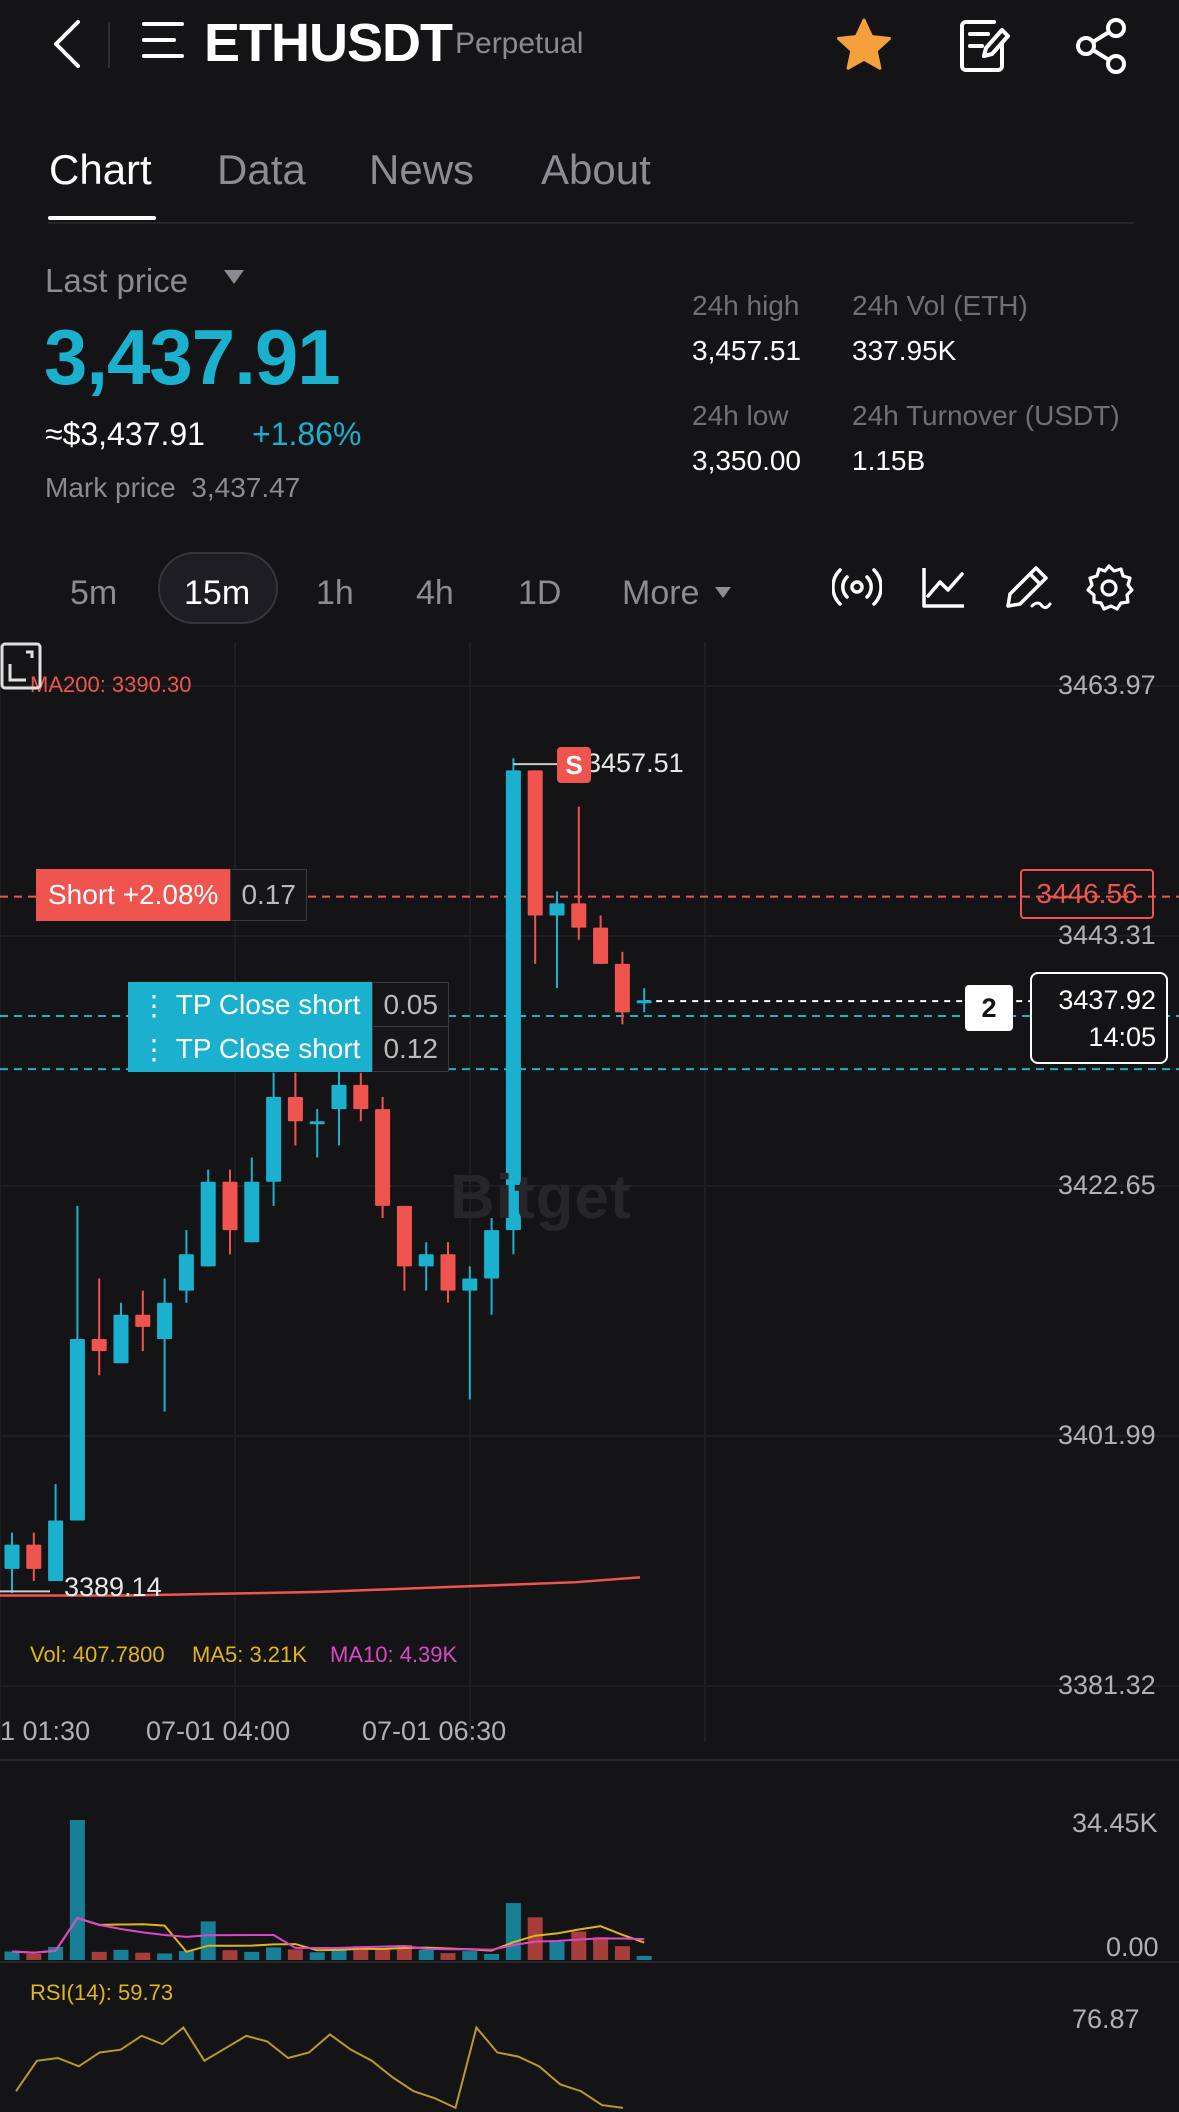 This screenshot has width=1179, height=2112. What do you see at coordinates (192, 357) in the screenshot?
I see `last-price: 3,437.91` at bounding box center [192, 357].